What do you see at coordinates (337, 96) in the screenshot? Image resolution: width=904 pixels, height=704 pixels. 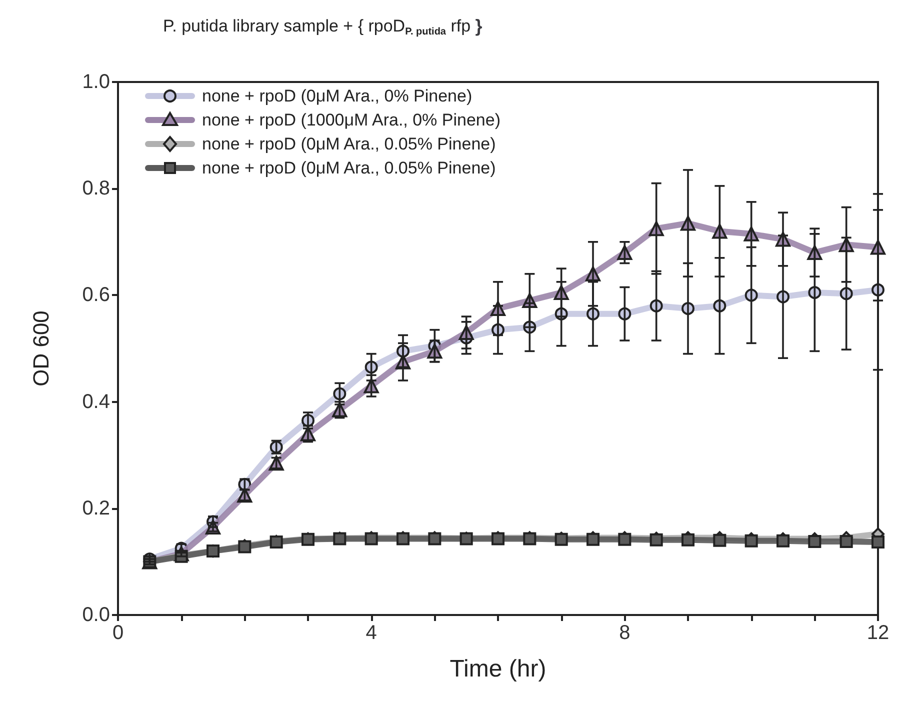 I see `legend-label: none + rpoD (0μM Ara., 0% Pinene)` at bounding box center [337, 96].